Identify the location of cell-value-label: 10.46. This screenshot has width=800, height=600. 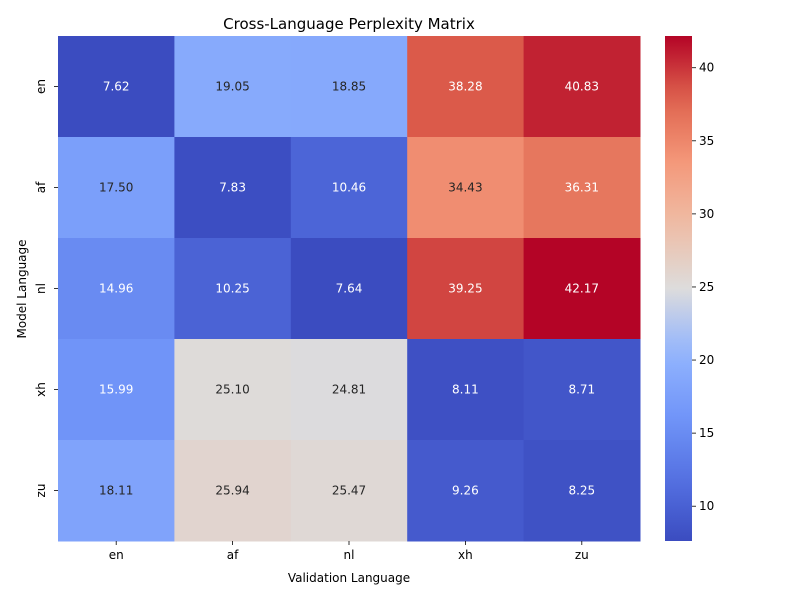
(349, 188).